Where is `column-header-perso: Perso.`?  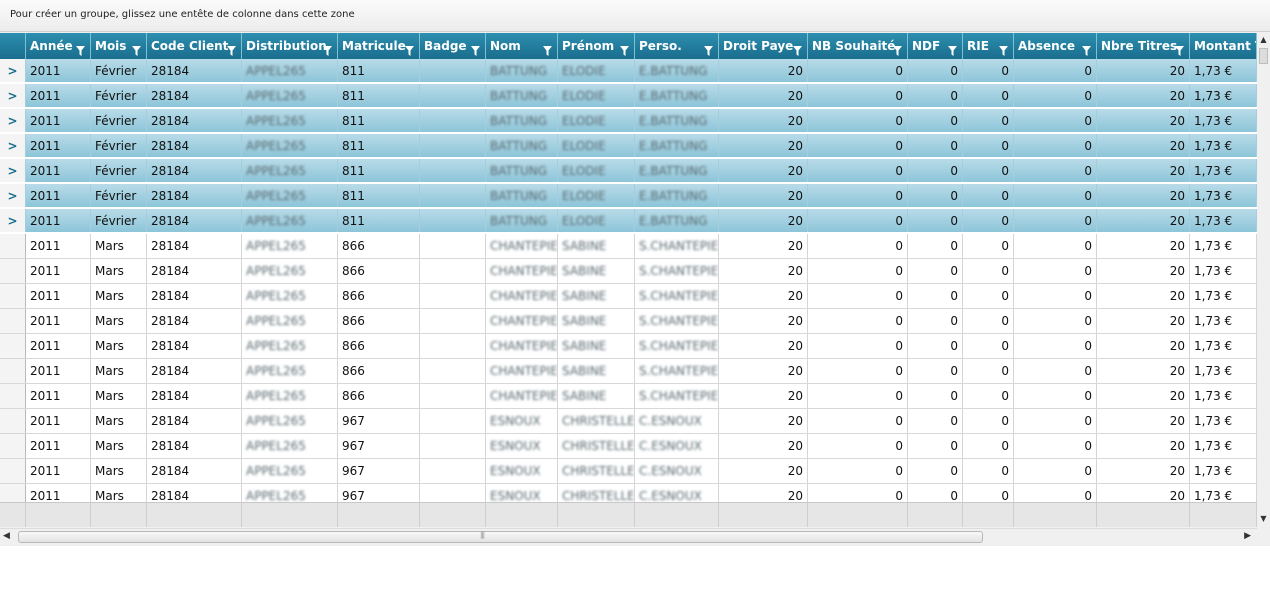 column-header-perso: Perso. is located at coordinates (677, 46).